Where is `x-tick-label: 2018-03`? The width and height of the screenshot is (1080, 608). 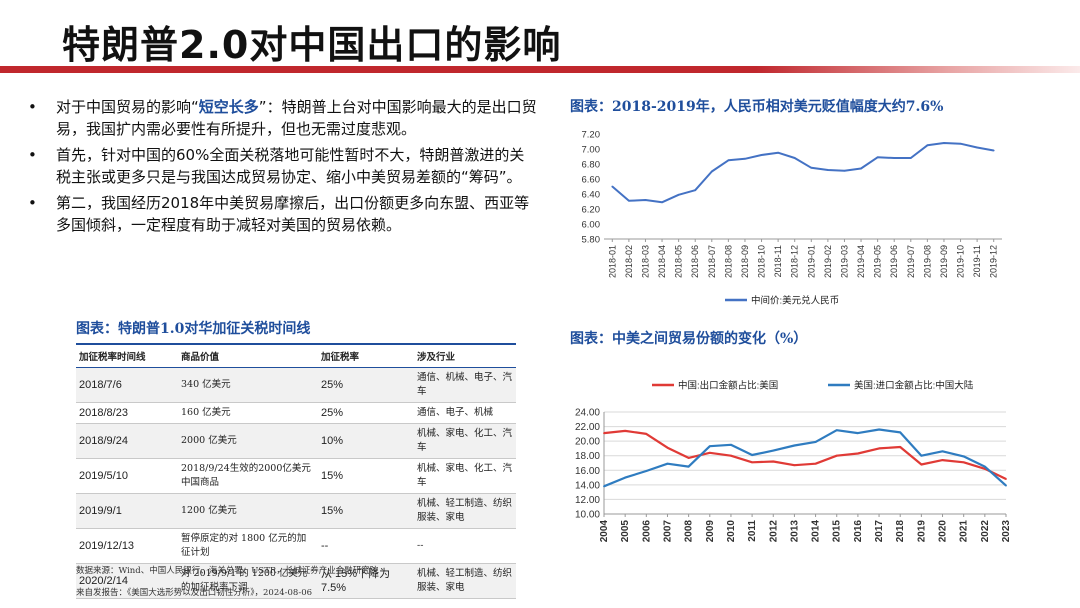 x-tick-label: 2018-03 is located at coordinates (645, 261).